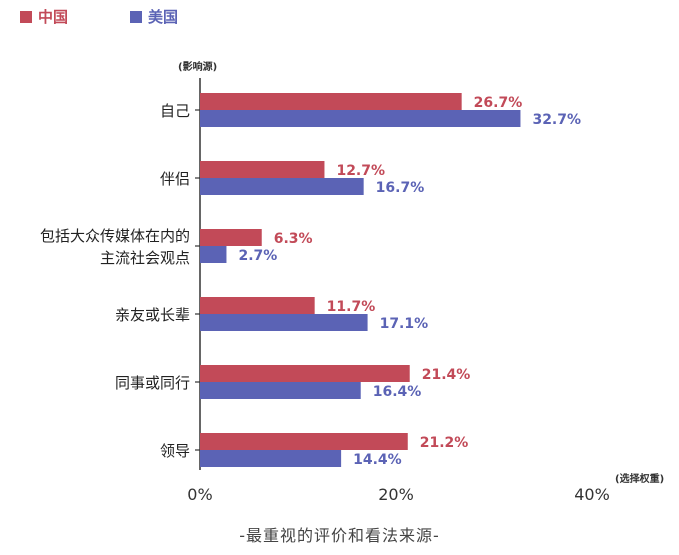  I want to click on legend-item-china: 中国, so click(44, 16).